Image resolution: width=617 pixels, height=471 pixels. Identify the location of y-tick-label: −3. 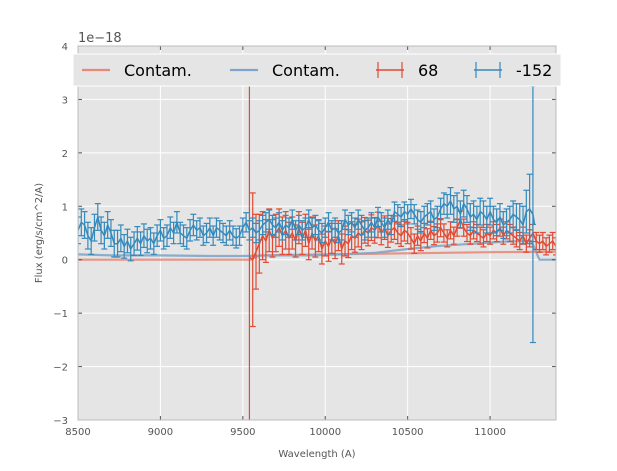
(60, 421).